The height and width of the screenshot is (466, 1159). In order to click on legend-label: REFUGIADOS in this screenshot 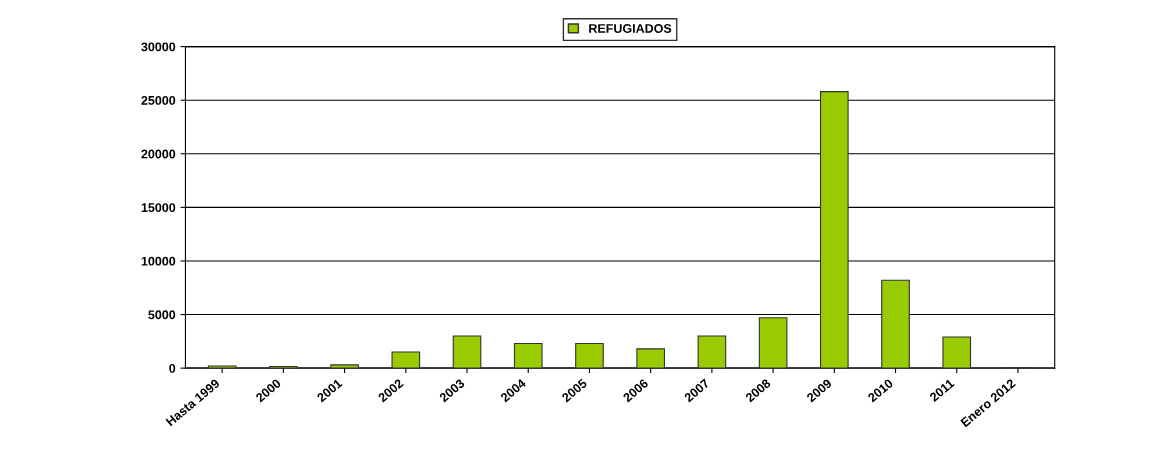, I will do `click(630, 28)`.